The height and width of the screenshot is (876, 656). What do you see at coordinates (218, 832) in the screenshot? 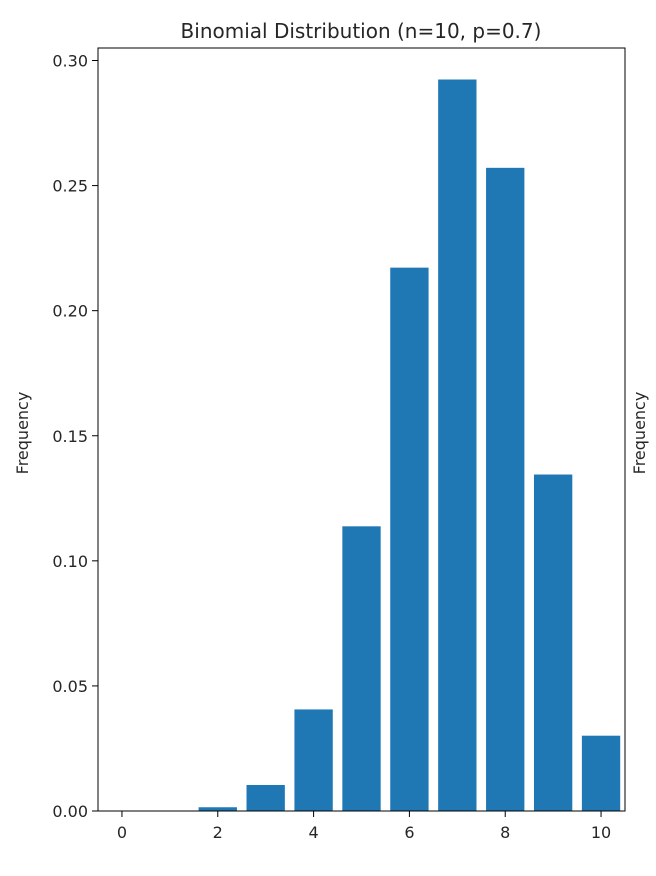
I see `x-tick-label: 2` at bounding box center [218, 832].